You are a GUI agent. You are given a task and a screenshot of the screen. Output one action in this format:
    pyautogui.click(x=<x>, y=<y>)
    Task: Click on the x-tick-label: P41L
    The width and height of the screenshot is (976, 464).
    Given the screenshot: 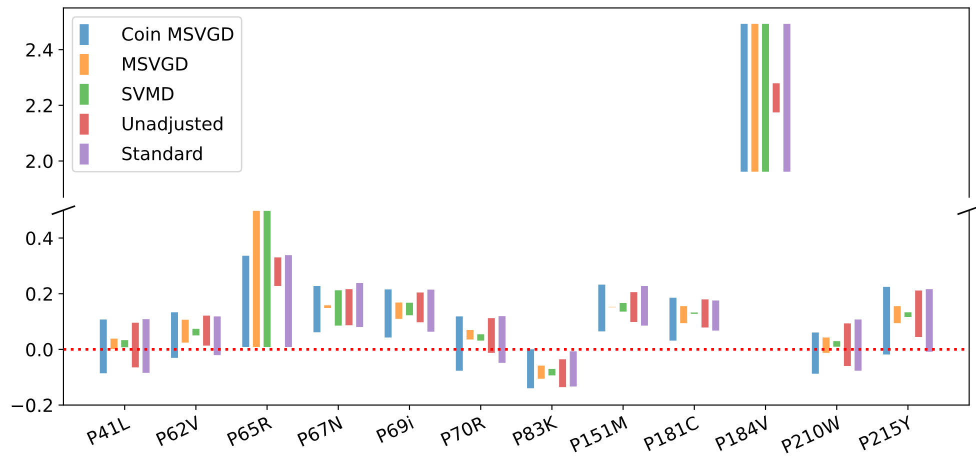 What is the action you would take?
    pyautogui.click(x=108, y=430)
    